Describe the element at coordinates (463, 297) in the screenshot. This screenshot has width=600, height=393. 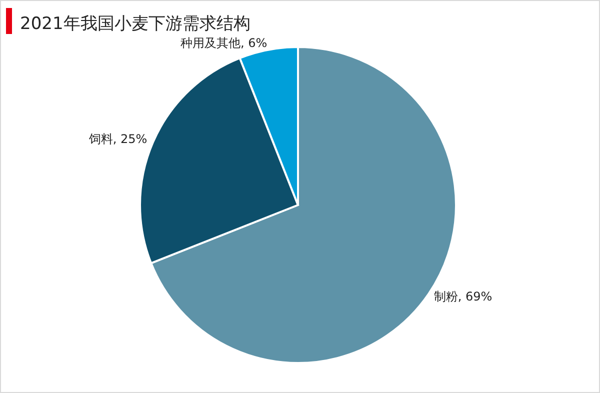
I see `slice-label: 制粉, 69%` at that location.